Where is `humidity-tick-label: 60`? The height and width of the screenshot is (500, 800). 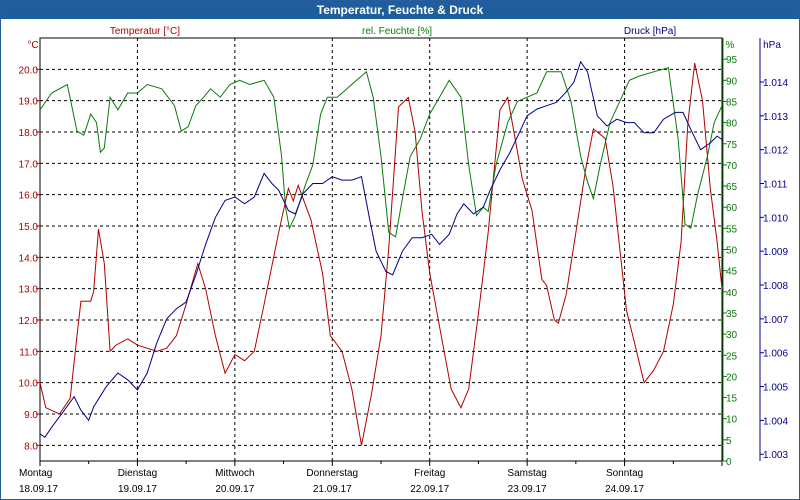 humidity-tick-label: 60 is located at coordinates (732, 208).